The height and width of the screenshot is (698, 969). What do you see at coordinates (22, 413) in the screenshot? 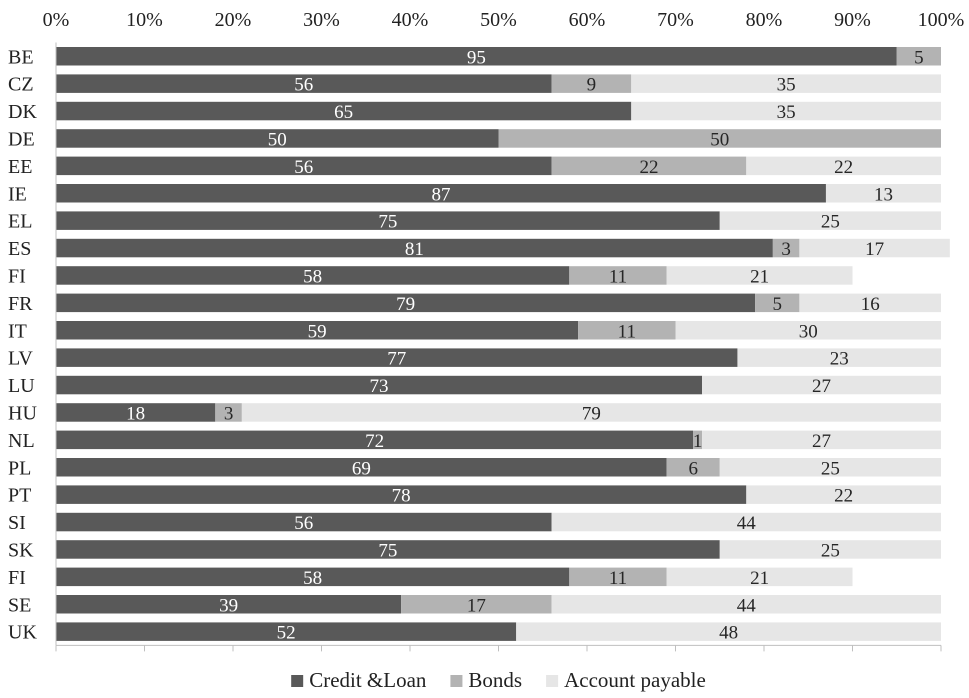
I see `category-label: HU` at bounding box center [22, 413].